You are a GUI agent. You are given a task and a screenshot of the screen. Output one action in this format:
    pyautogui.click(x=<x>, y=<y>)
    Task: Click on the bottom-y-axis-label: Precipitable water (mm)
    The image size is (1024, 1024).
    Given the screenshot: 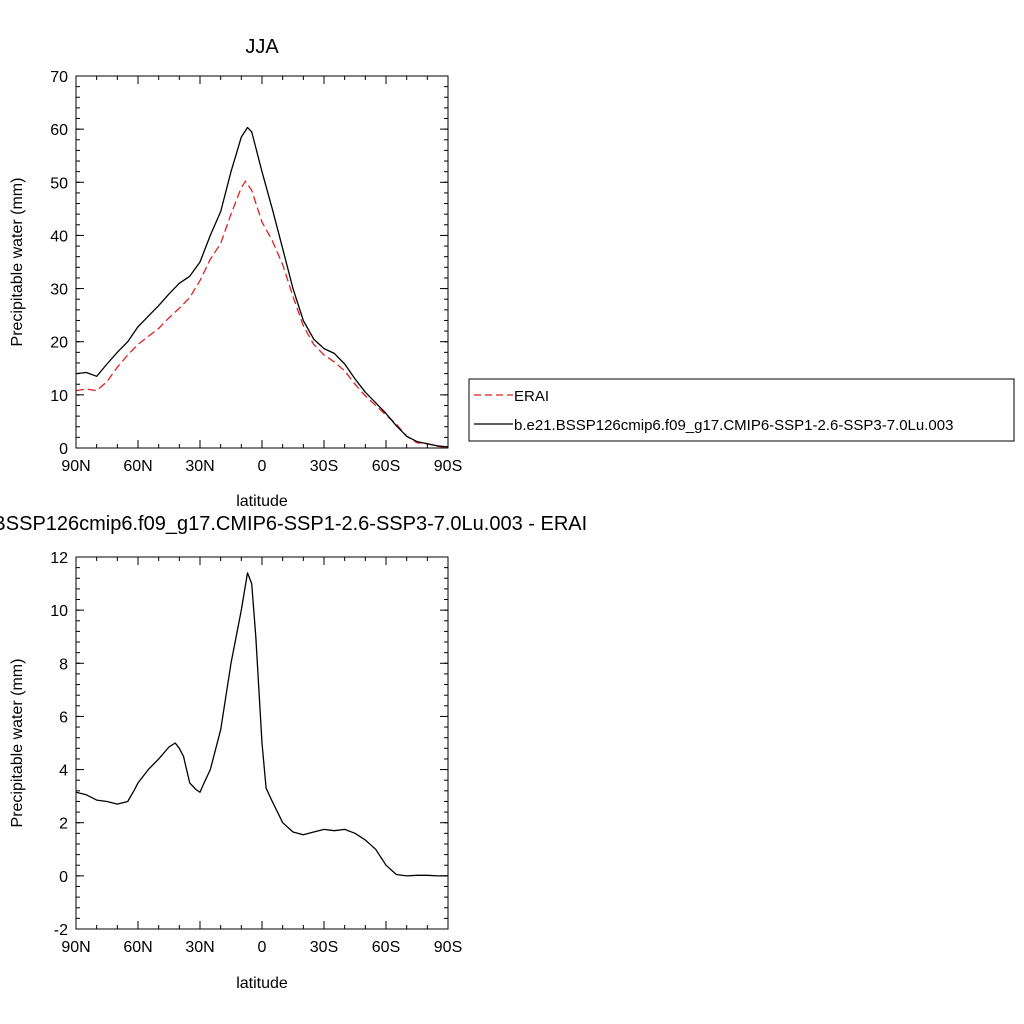 What is the action you would take?
    pyautogui.click(x=17, y=743)
    